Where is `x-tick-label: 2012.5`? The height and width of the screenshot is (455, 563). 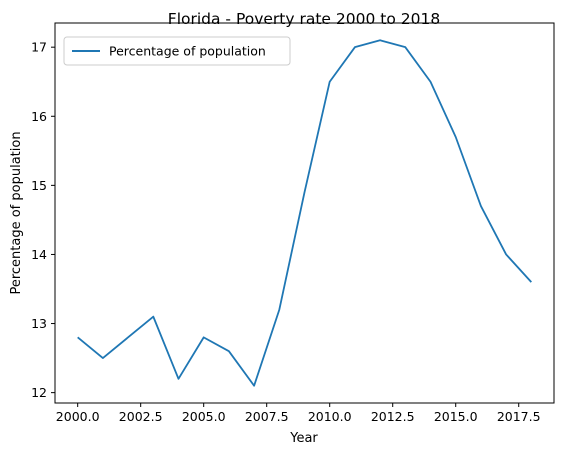
x-tick-label: 2012.5 is located at coordinates (393, 416).